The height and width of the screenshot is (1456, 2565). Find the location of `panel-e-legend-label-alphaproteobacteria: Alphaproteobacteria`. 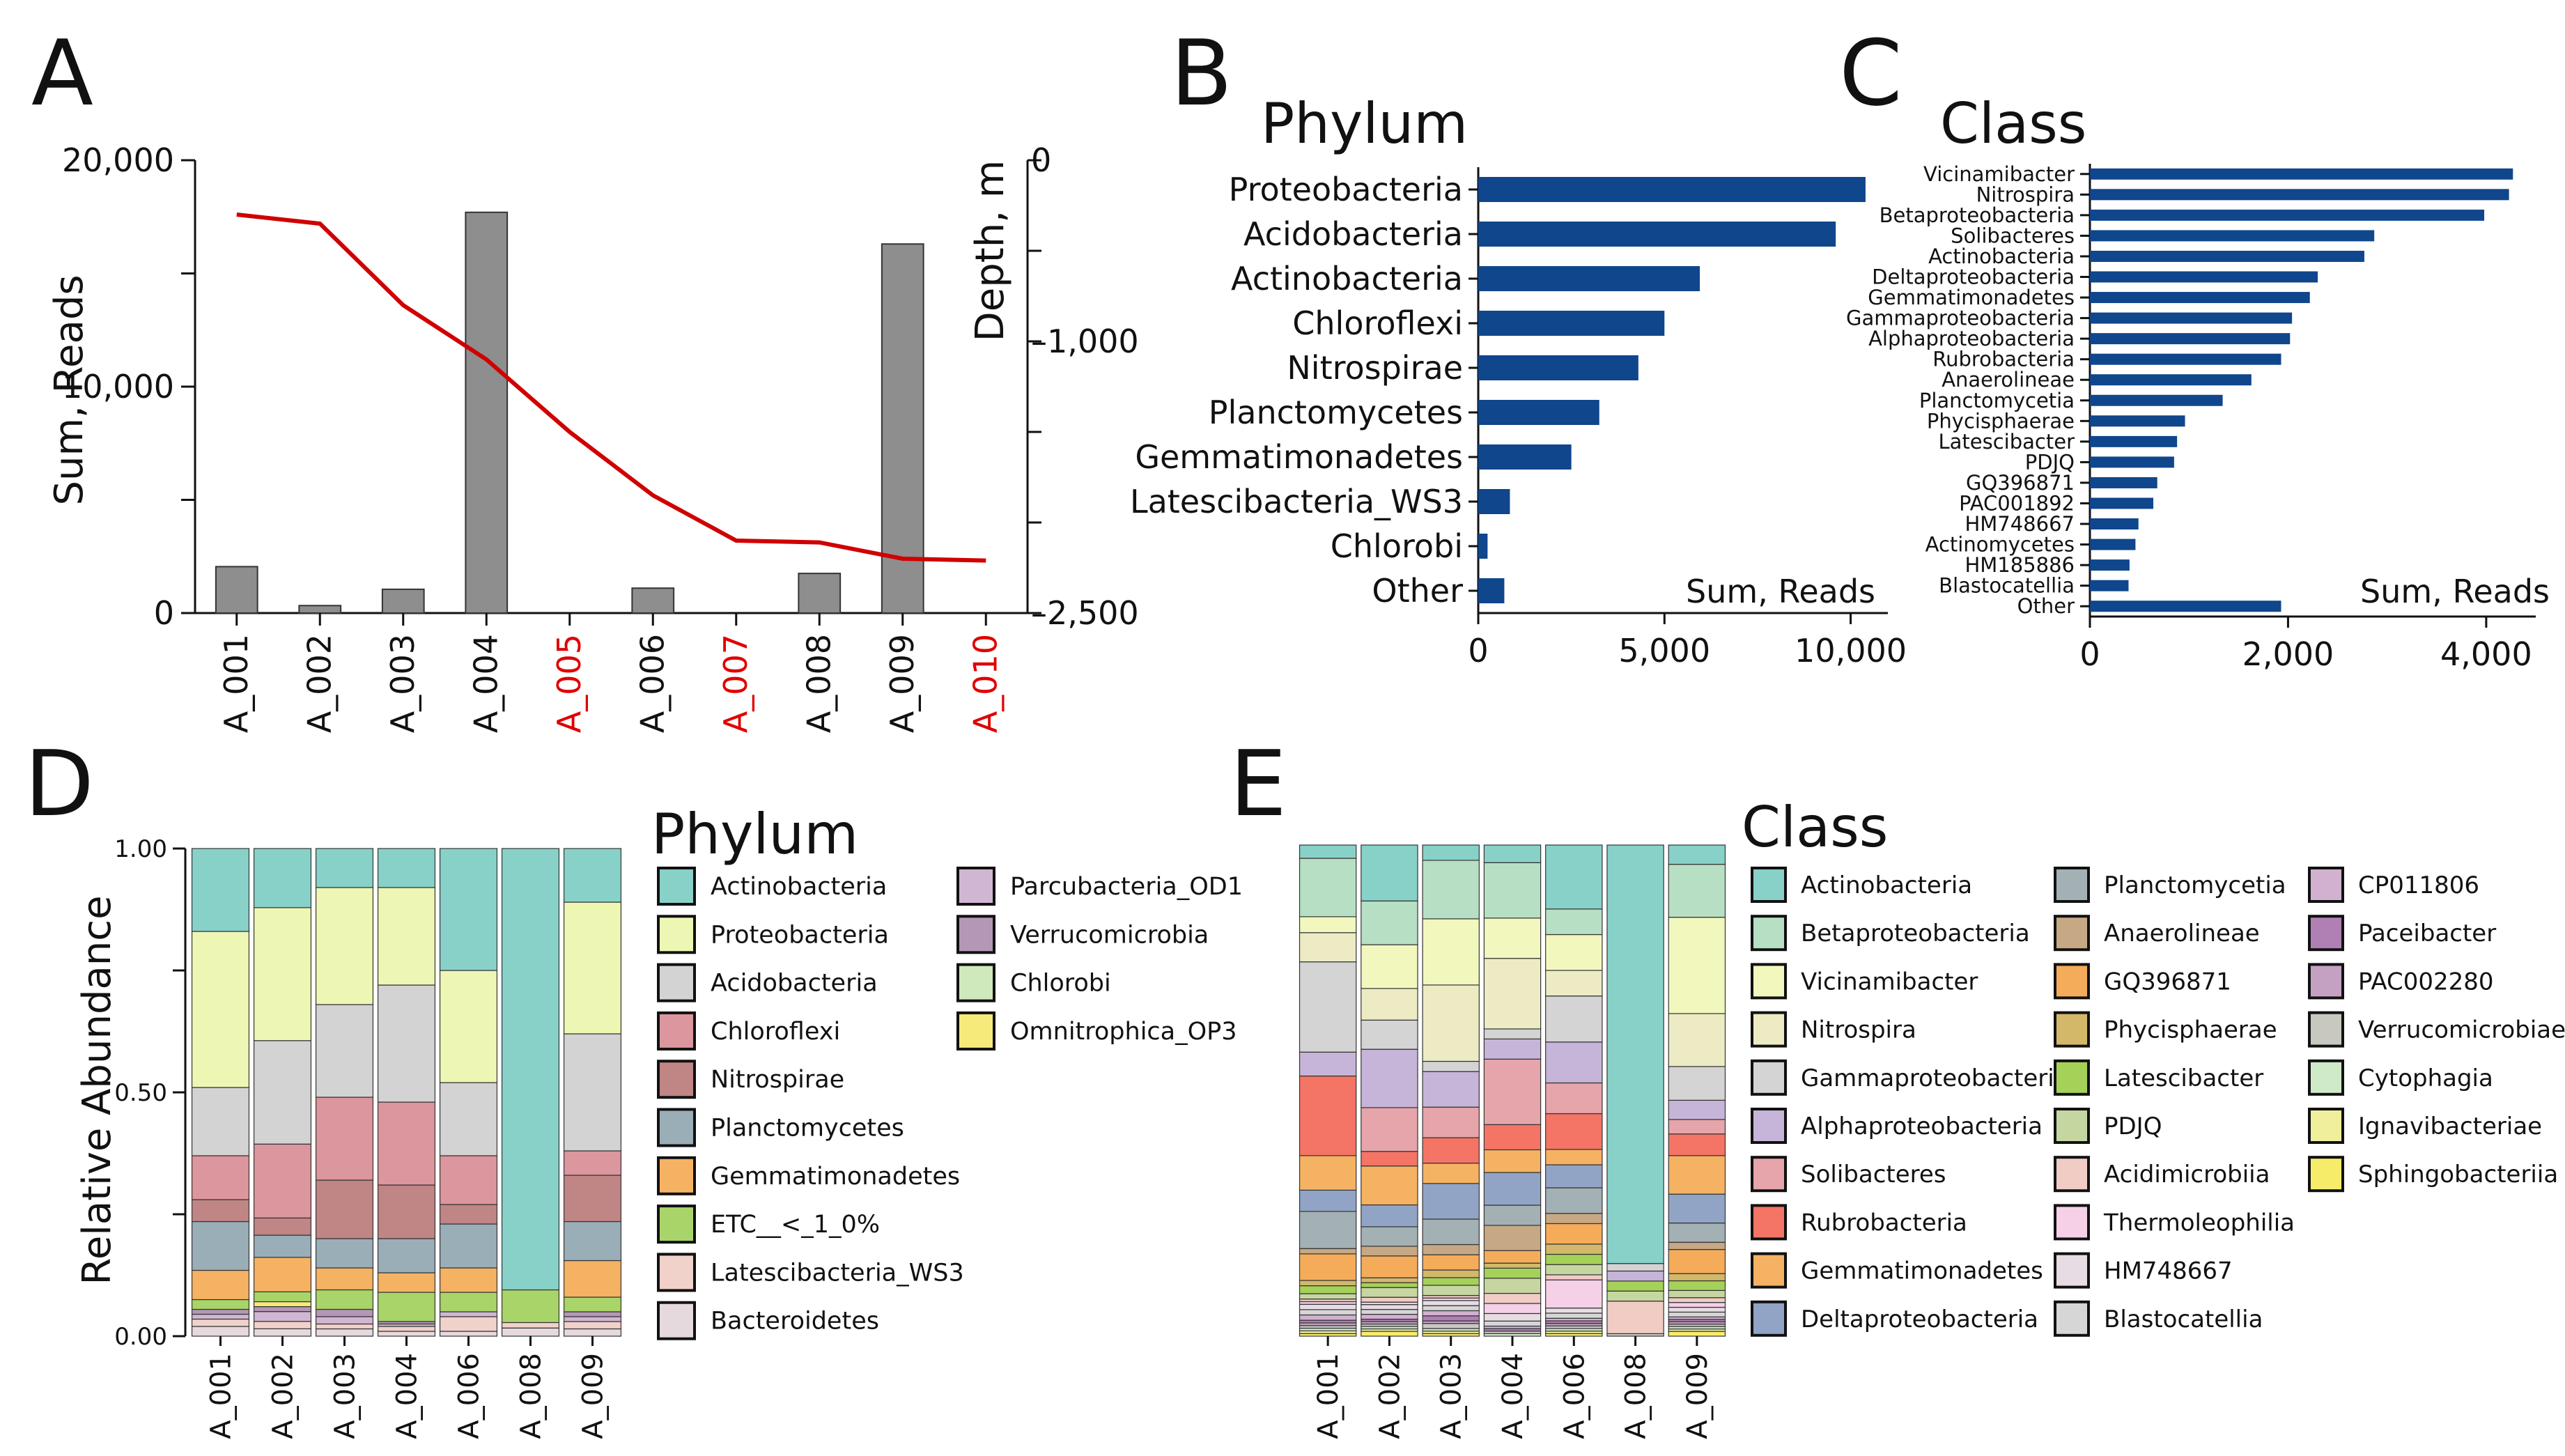

panel-e-legend-label-alphaproteobacteria: Alphaproteobacteria is located at coordinates (1922, 1126).